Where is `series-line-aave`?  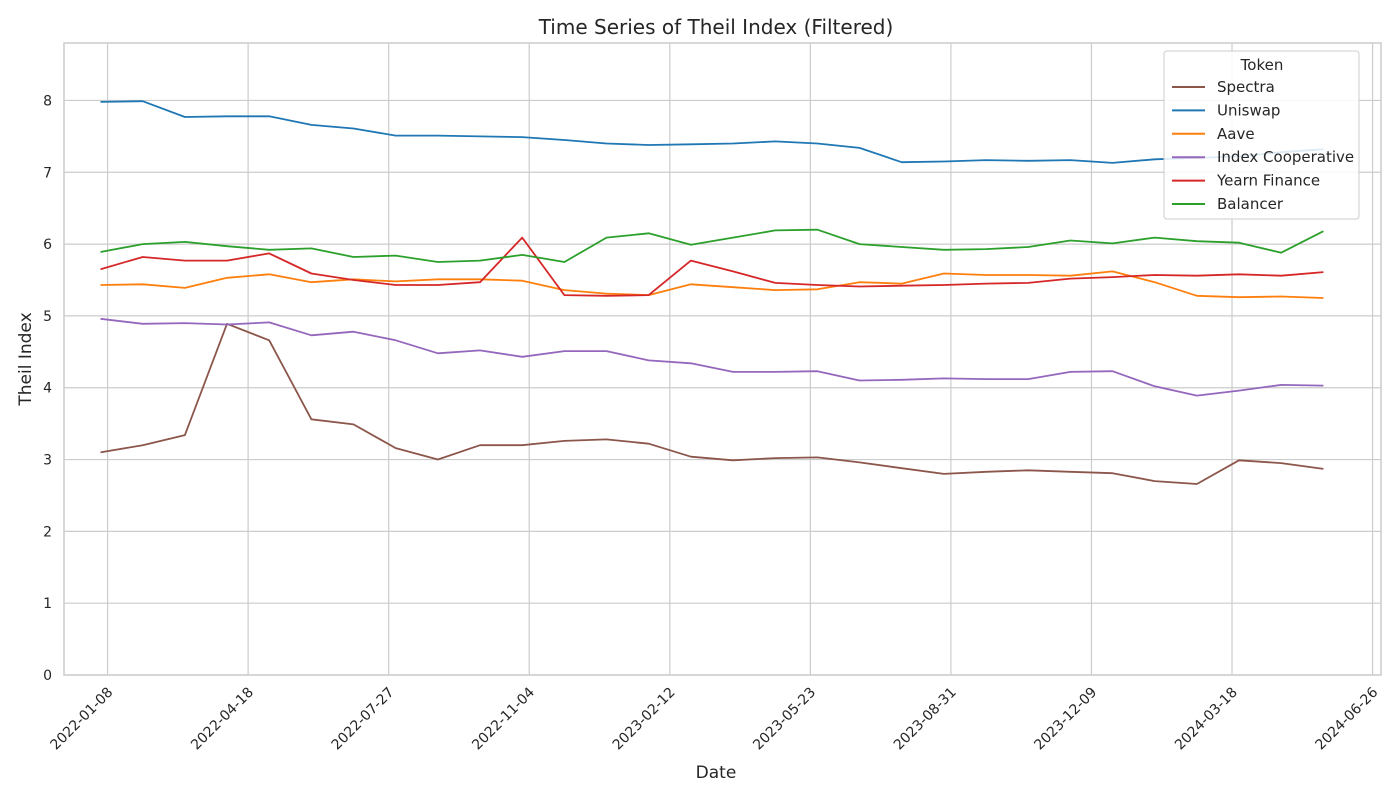 series-line-aave is located at coordinates (712, 284).